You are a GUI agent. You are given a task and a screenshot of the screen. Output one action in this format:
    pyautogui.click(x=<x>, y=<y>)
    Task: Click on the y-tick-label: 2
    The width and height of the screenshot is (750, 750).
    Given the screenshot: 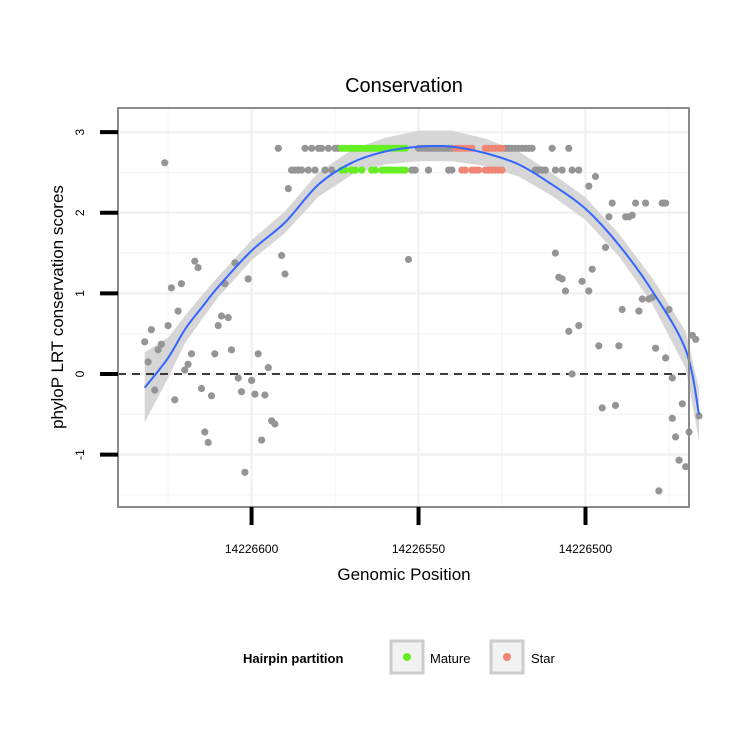 What is the action you would take?
    pyautogui.click(x=80, y=212)
    